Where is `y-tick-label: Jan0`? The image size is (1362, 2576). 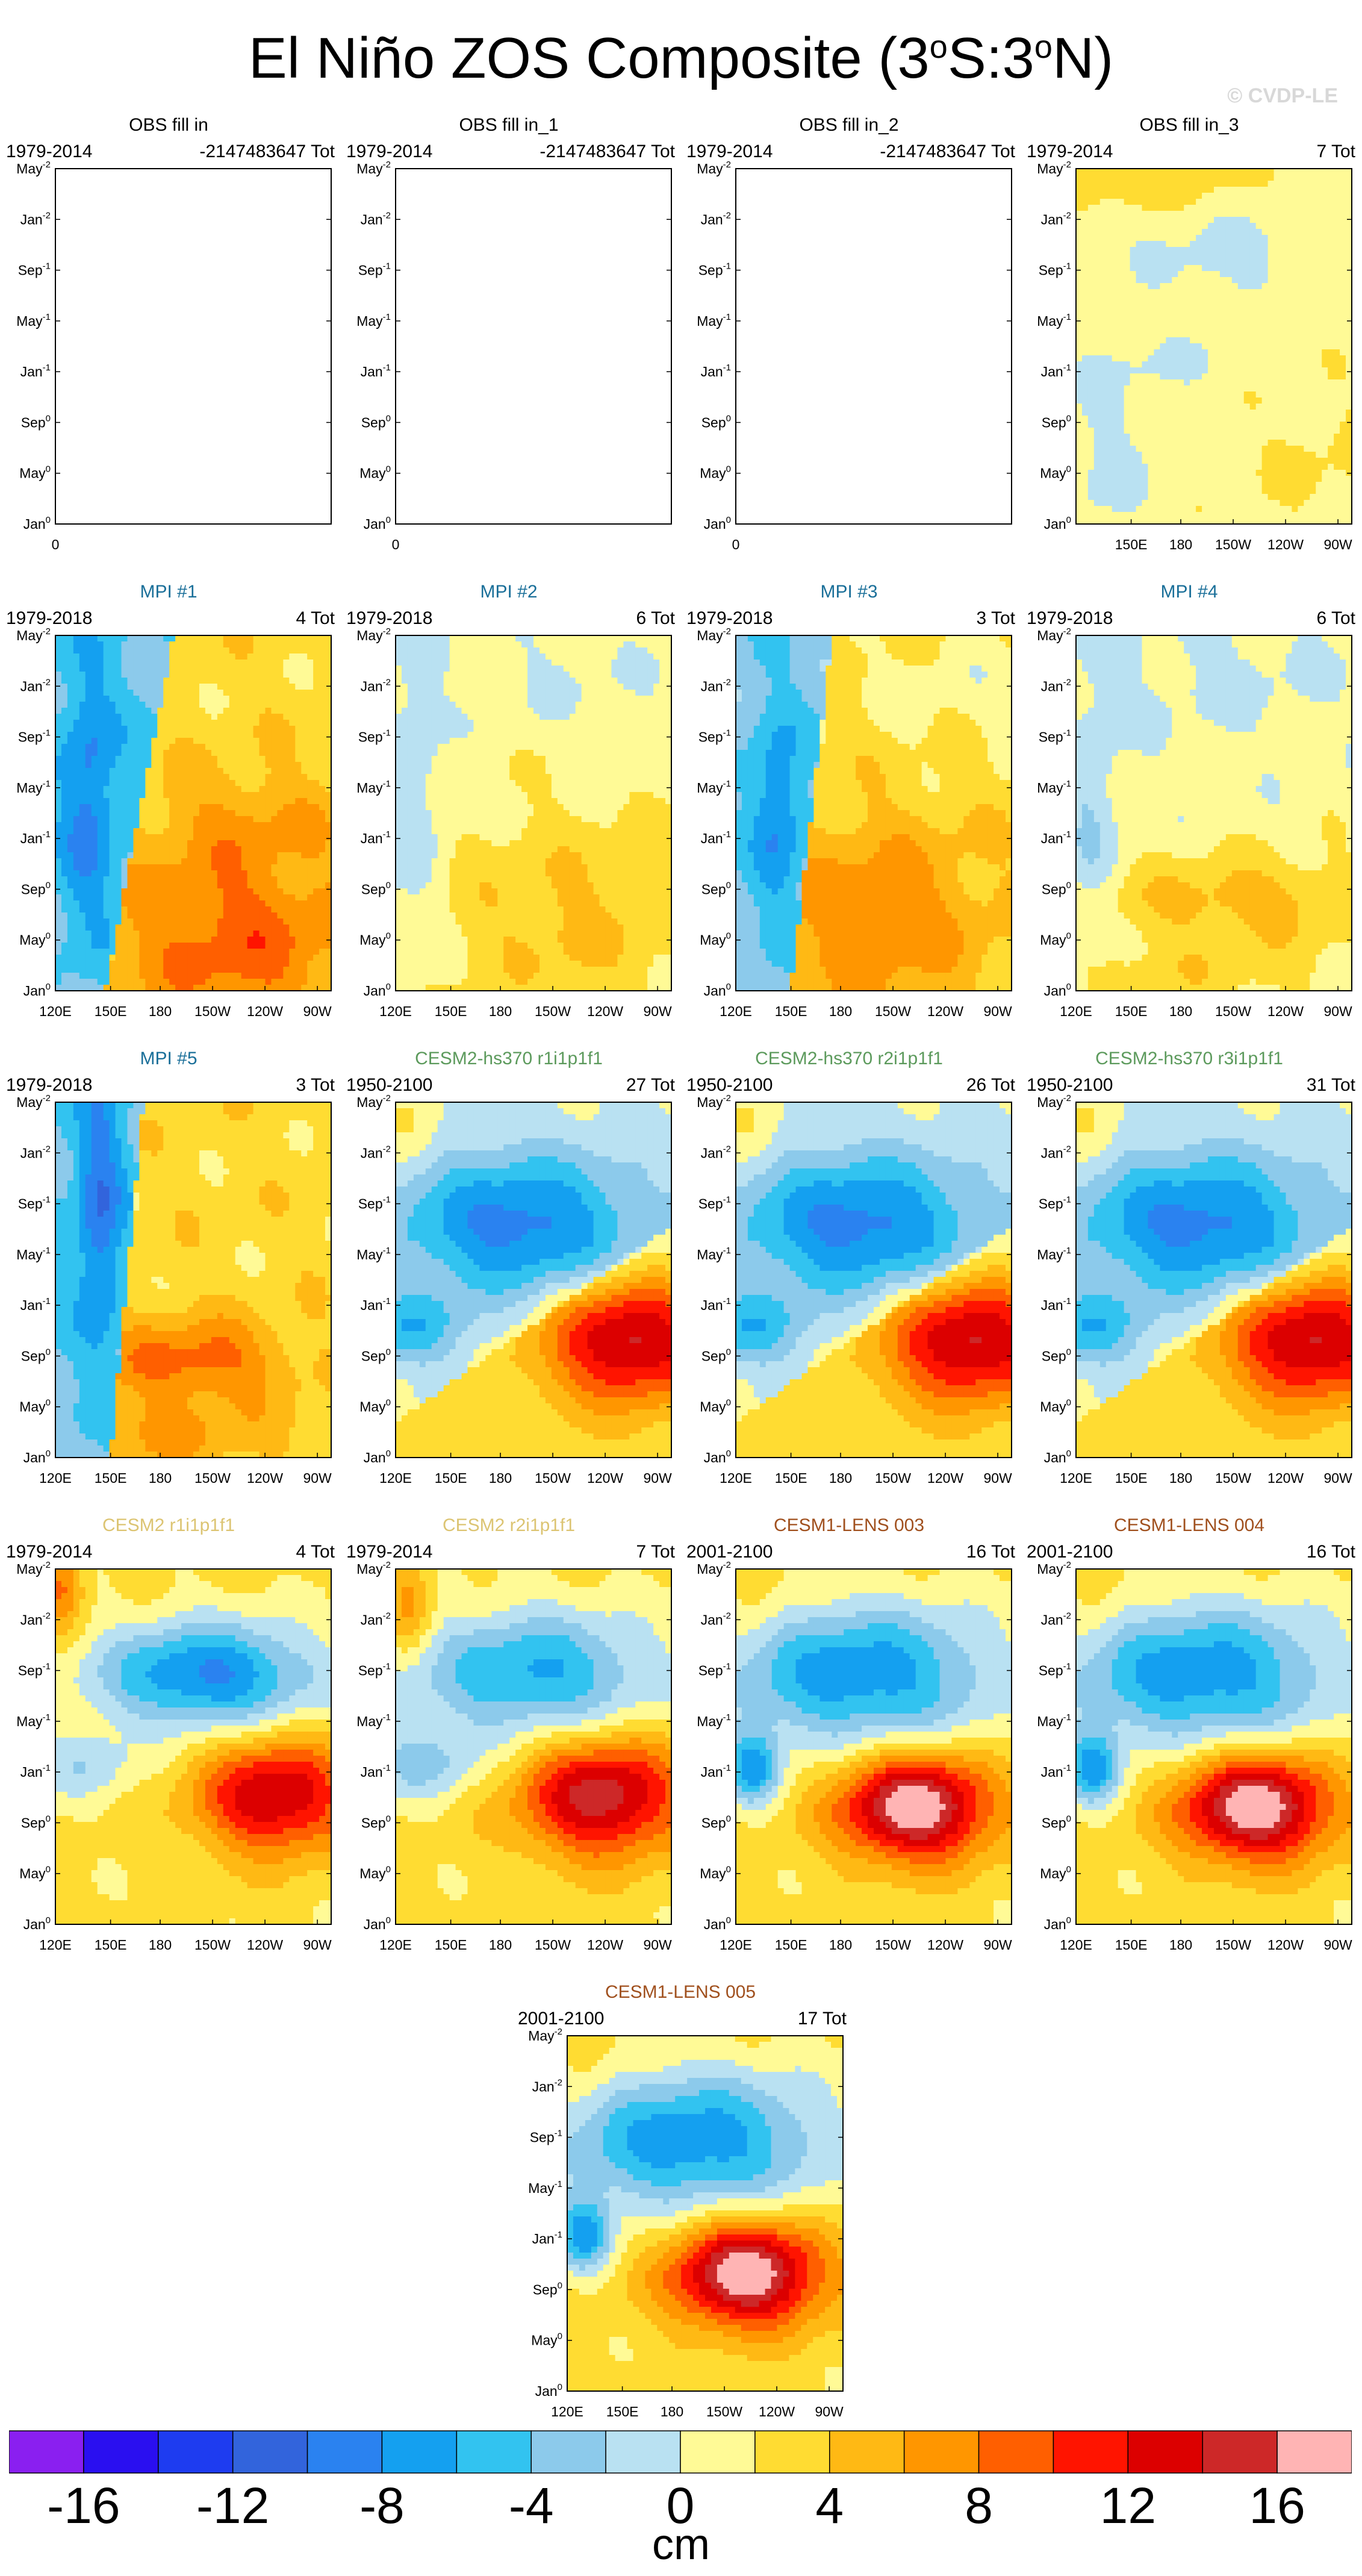 y-tick-label: Jan0 is located at coordinates (378, 523).